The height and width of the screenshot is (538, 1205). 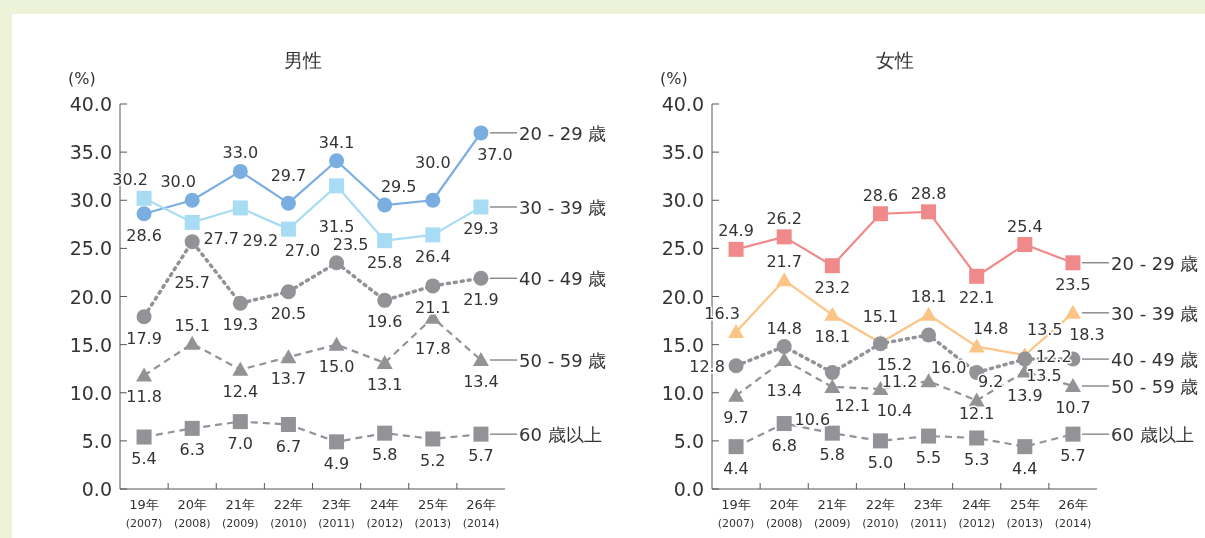 I want to click on series-label: 20 - 29 歳, so click(x=563, y=133).